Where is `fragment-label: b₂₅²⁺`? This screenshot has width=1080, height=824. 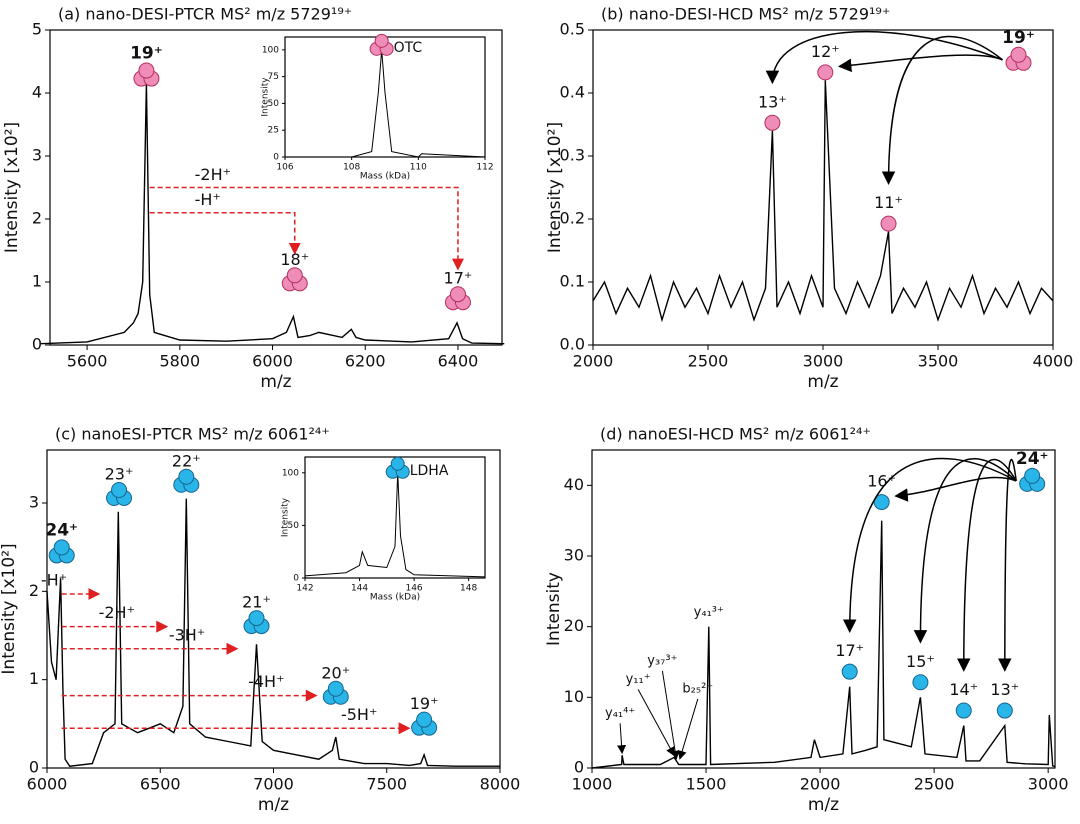
fragment-label: b₂₅²⁺ is located at coordinates (697, 688).